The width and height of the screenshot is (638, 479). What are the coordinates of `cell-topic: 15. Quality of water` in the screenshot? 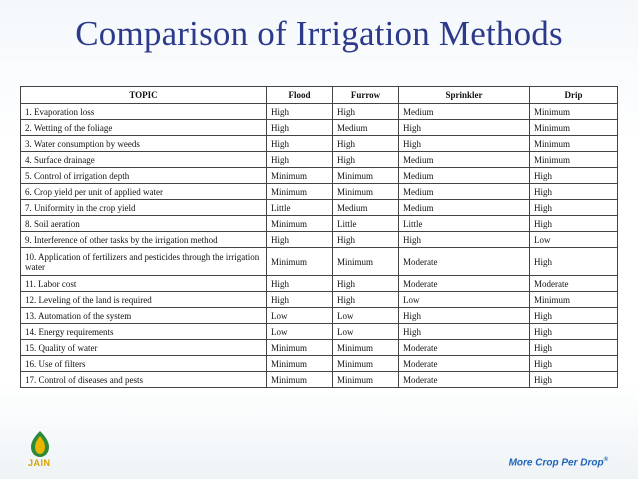 It's located at (143, 347).